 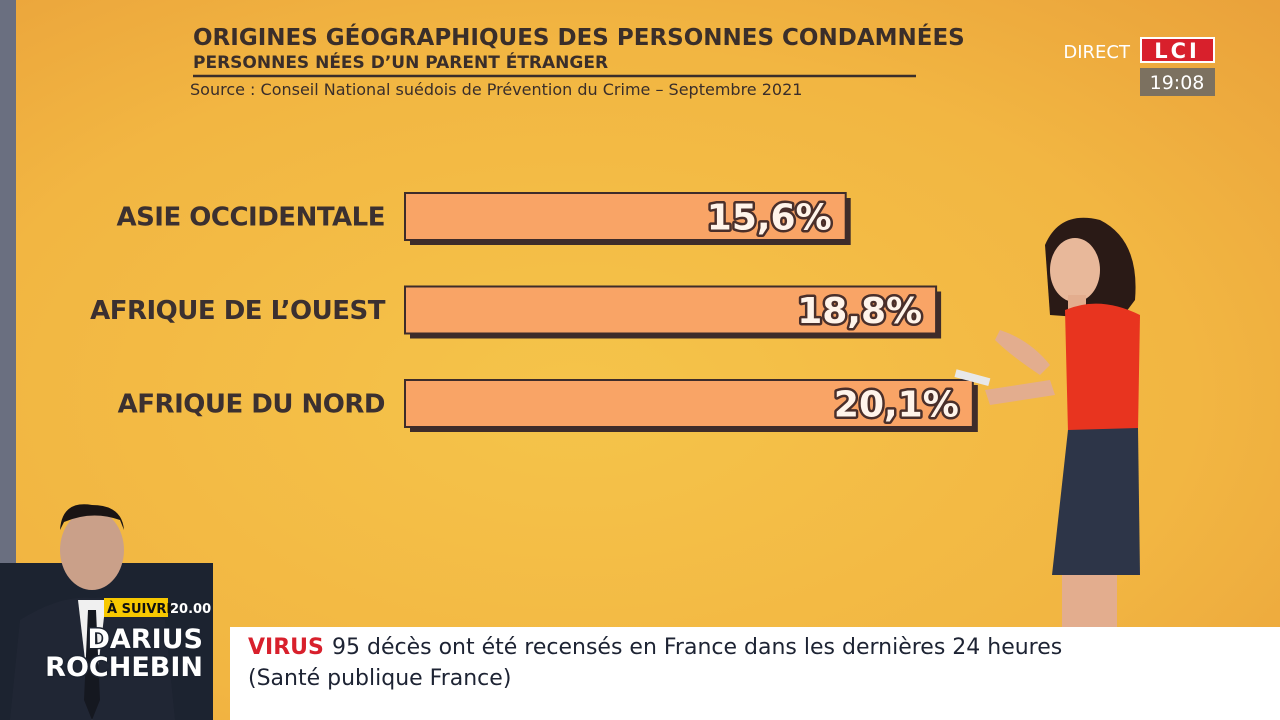 What do you see at coordinates (755, 673) in the screenshot?
I see `ticker-box` at bounding box center [755, 673].